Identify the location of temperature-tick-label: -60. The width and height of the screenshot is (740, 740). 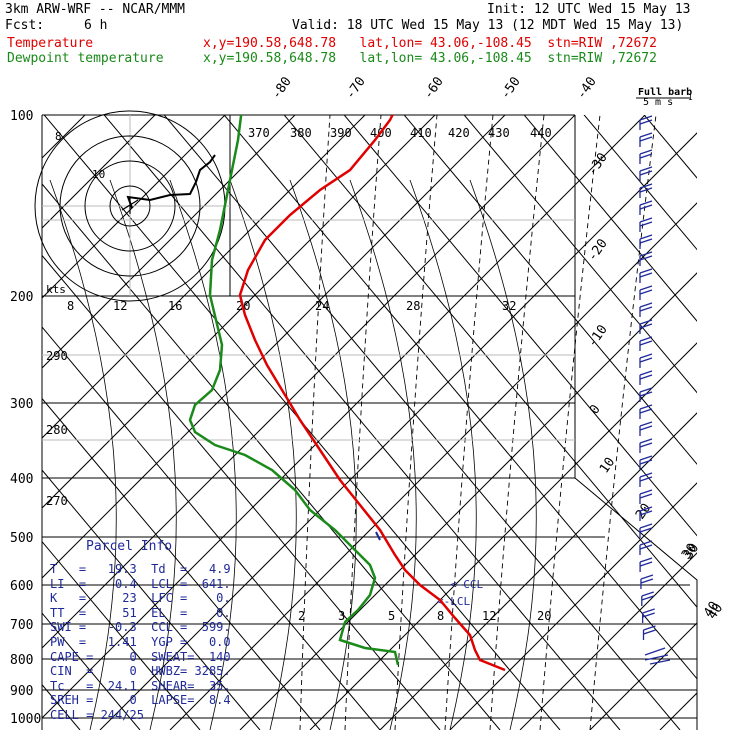
(434, 88).